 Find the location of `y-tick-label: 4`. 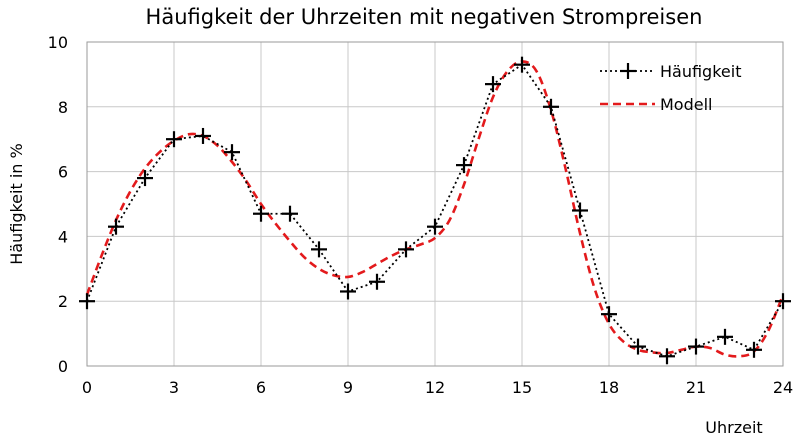

y-tick-label: 4 is located at coordinates (63, 236).